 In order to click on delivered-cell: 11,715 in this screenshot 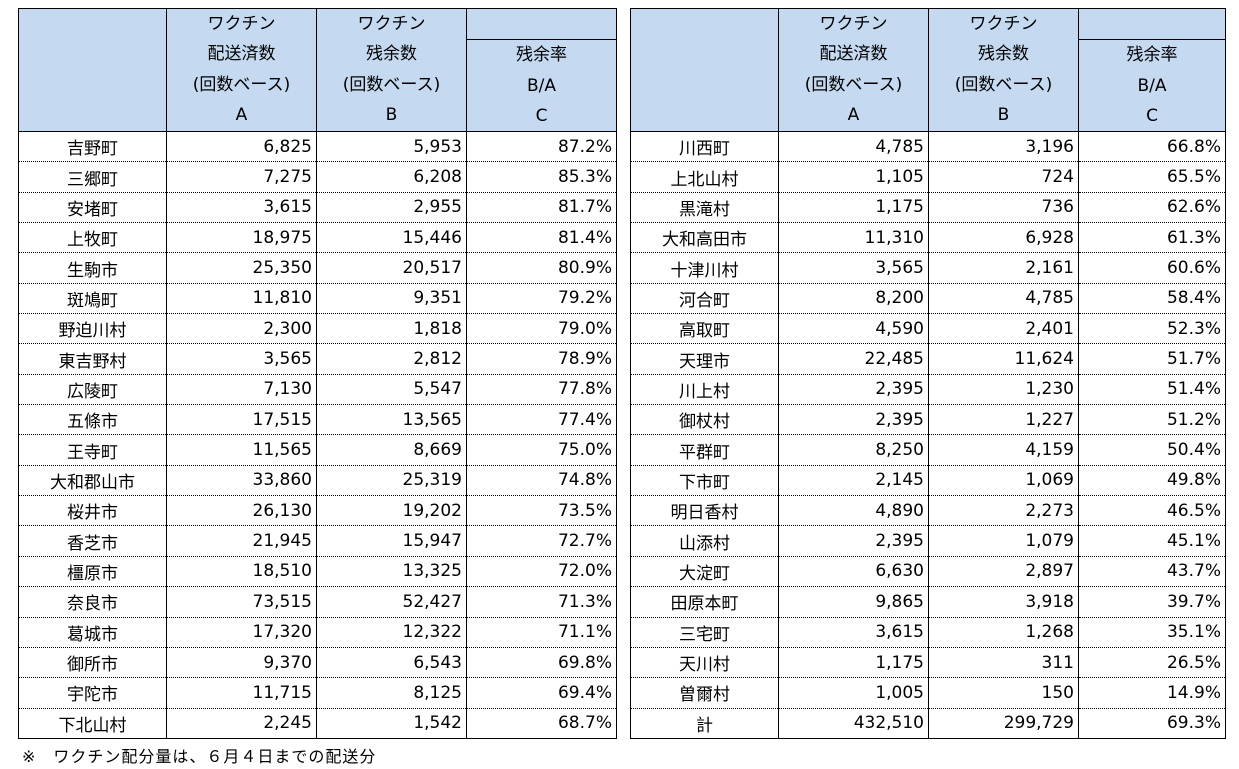, I will do `click(241, 693)`.